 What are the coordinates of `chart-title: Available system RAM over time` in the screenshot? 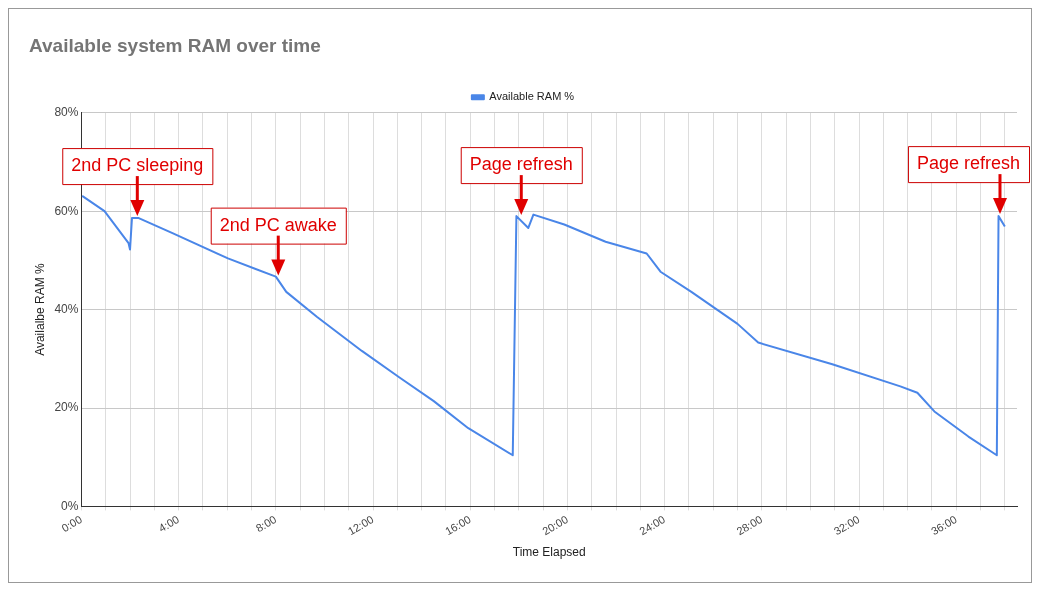 It's located at (175, 45).